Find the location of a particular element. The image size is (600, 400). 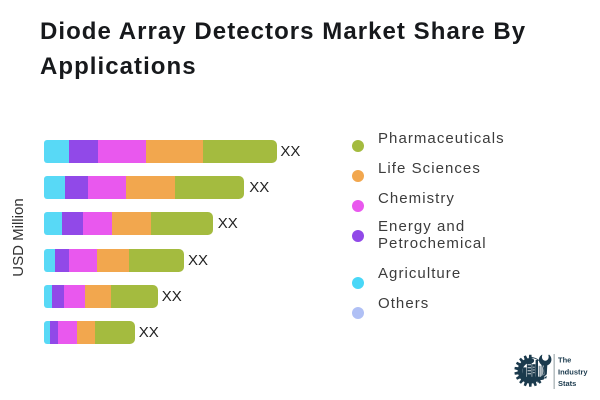

svg-text: Stats is located at coordinates (567, 383).